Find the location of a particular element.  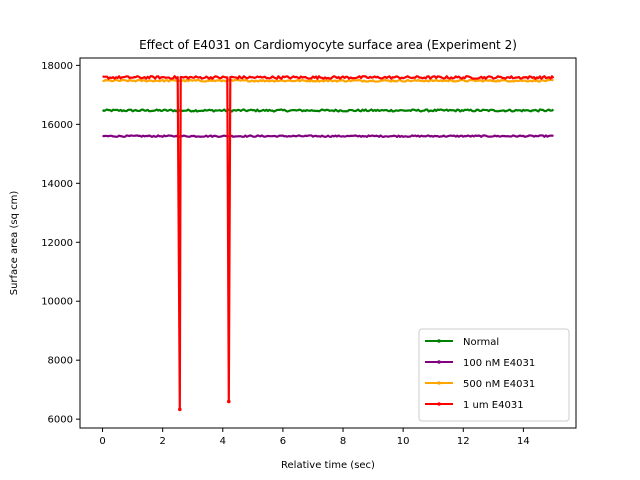

x-tick-label: 14 is located at coordinates (523, 441).